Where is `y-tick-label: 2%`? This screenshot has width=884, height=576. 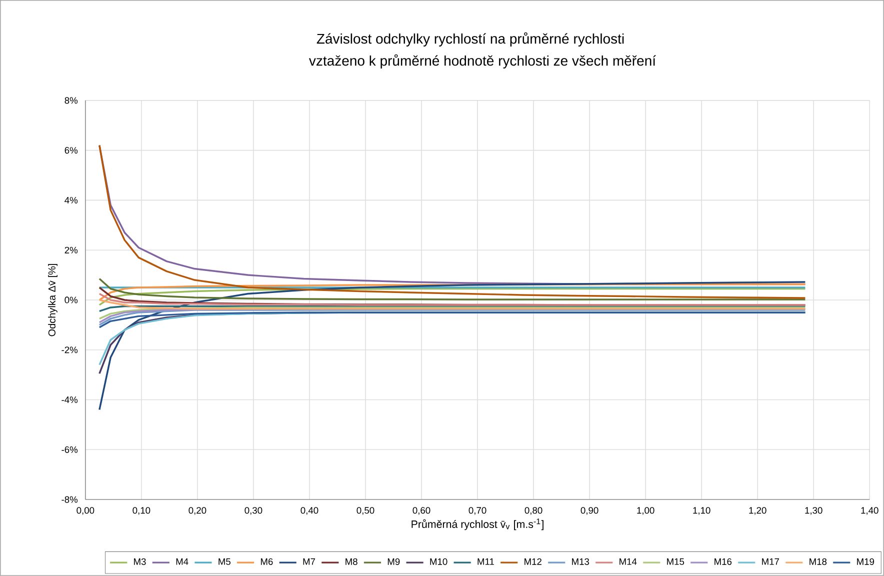 y-tick-label: 2% is located at coordinates (71, 250).